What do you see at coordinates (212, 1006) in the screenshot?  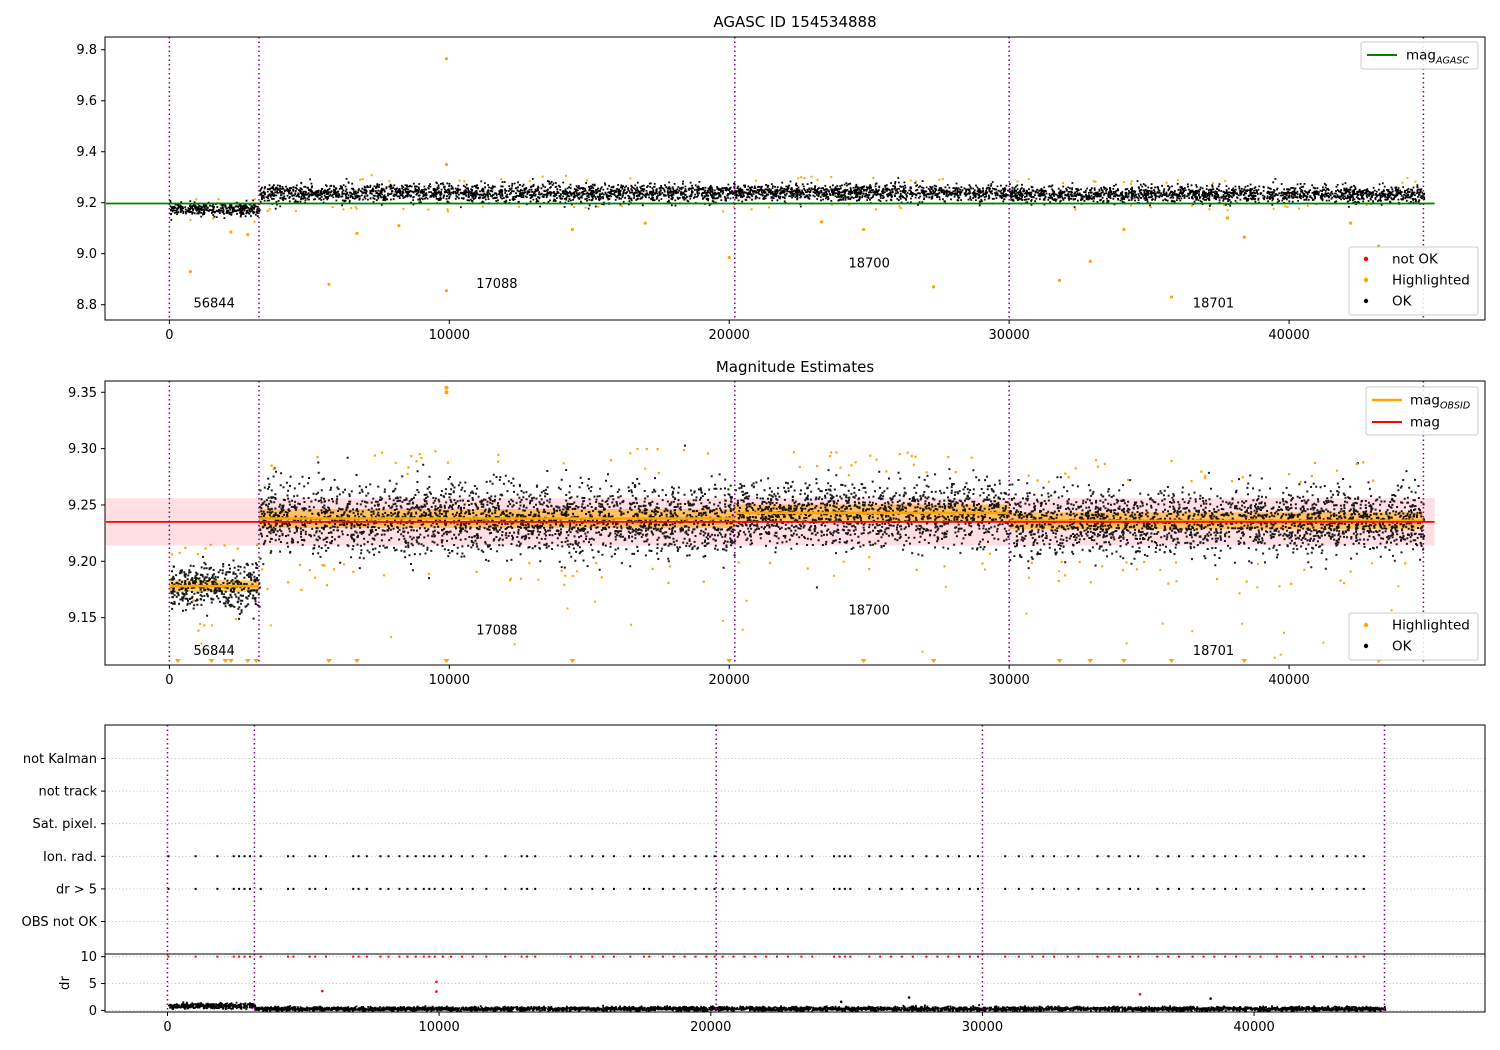 I see `dr-ok-points` at bounding box center [212, 1006].